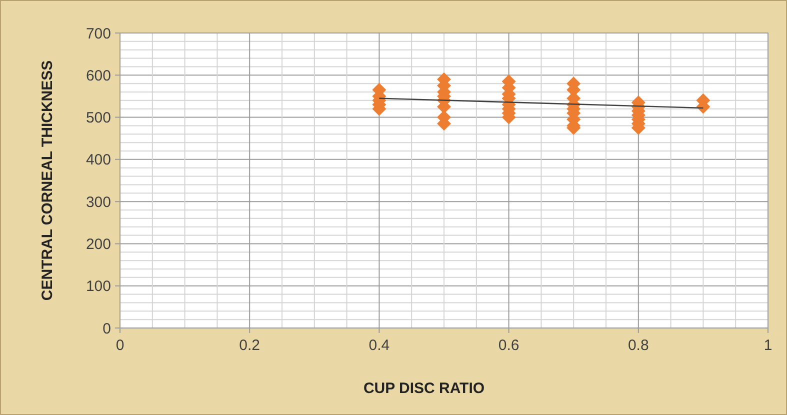 The height and width of the screenshot is (415, 787). I want to click on x-axis-title: CUP DISC RATIO, so click(424, 388).